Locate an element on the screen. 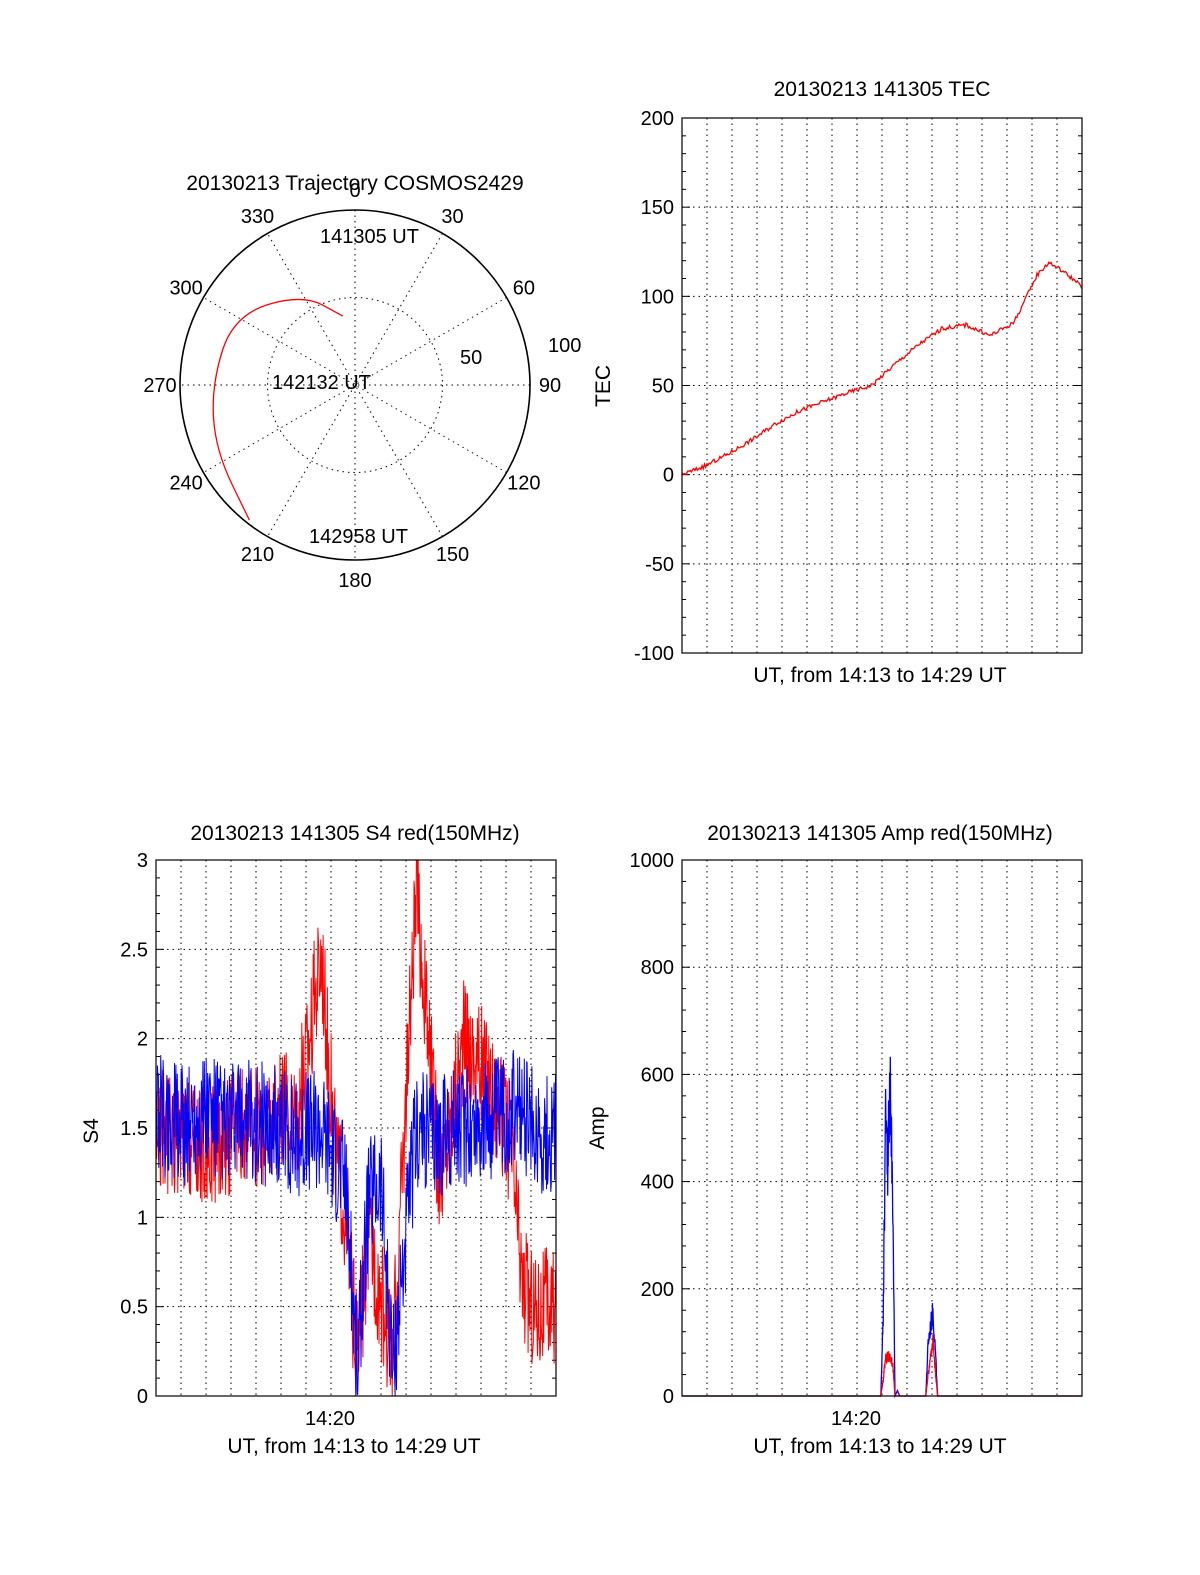  amp-ytick-label: 800 is located at coordinates (657, 968).